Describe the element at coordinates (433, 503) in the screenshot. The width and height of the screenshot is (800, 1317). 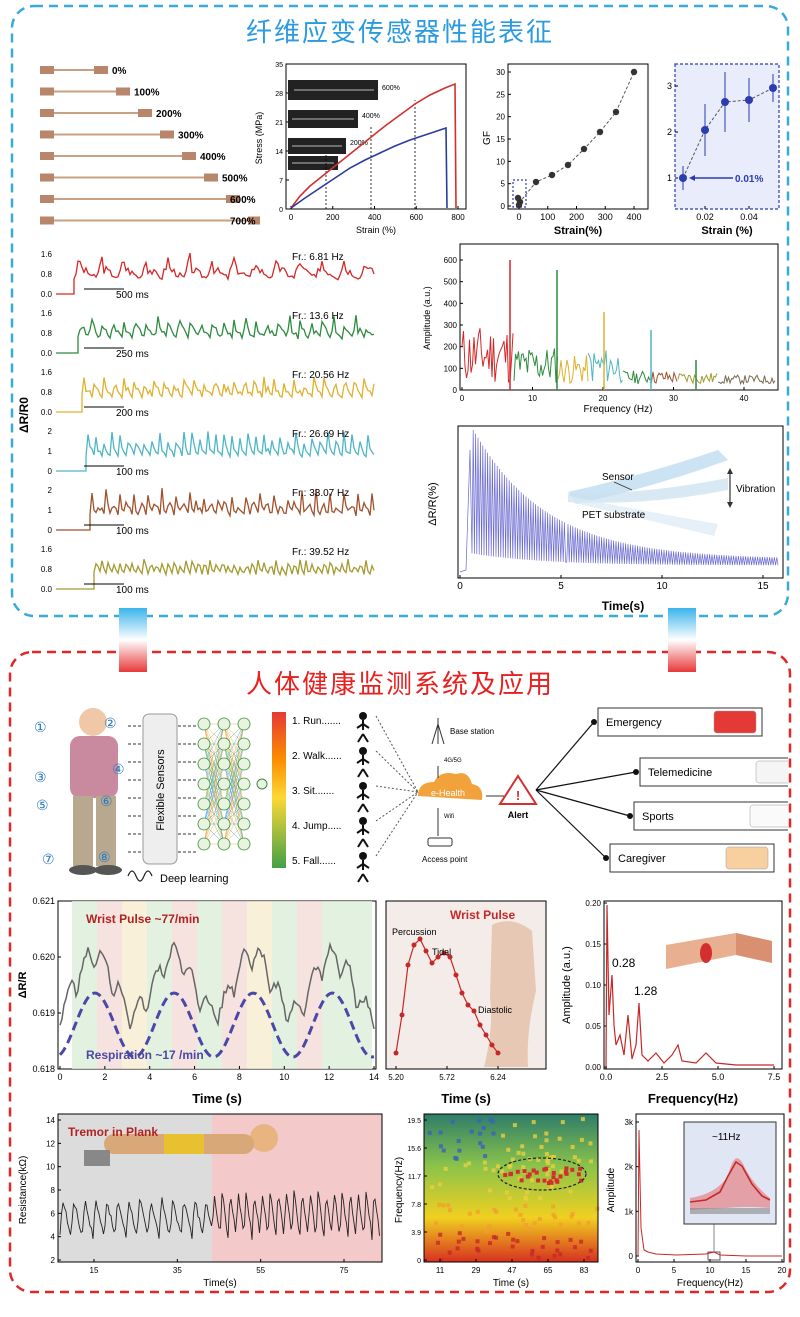
I see `decay-ylabel: ΔR/R(%)` at that location.